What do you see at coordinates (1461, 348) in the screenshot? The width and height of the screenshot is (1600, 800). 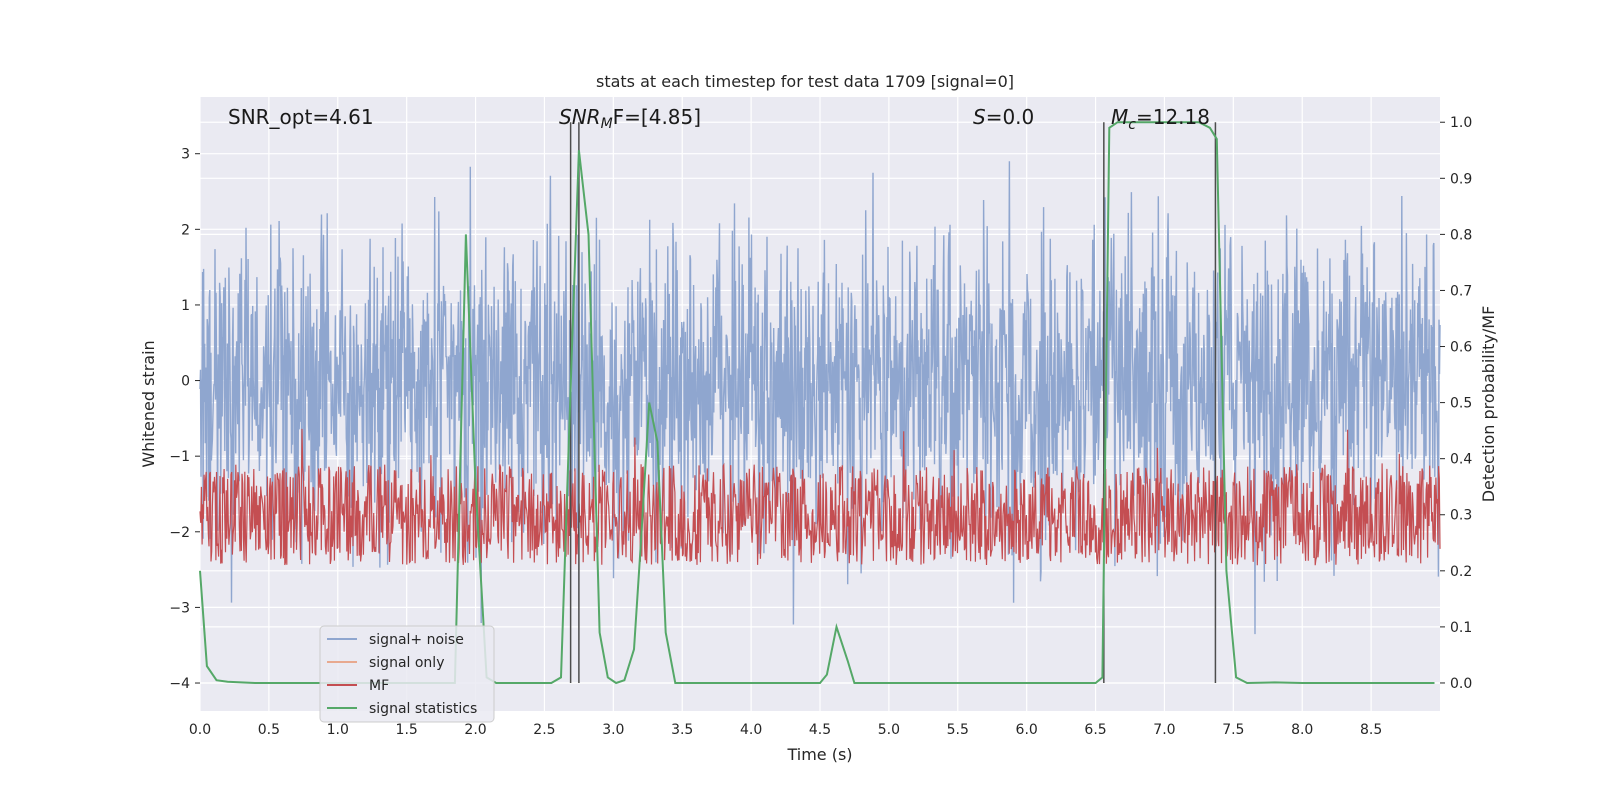 I see `y-right-tick-label: 0.6` at bounding box center [1461, 348].